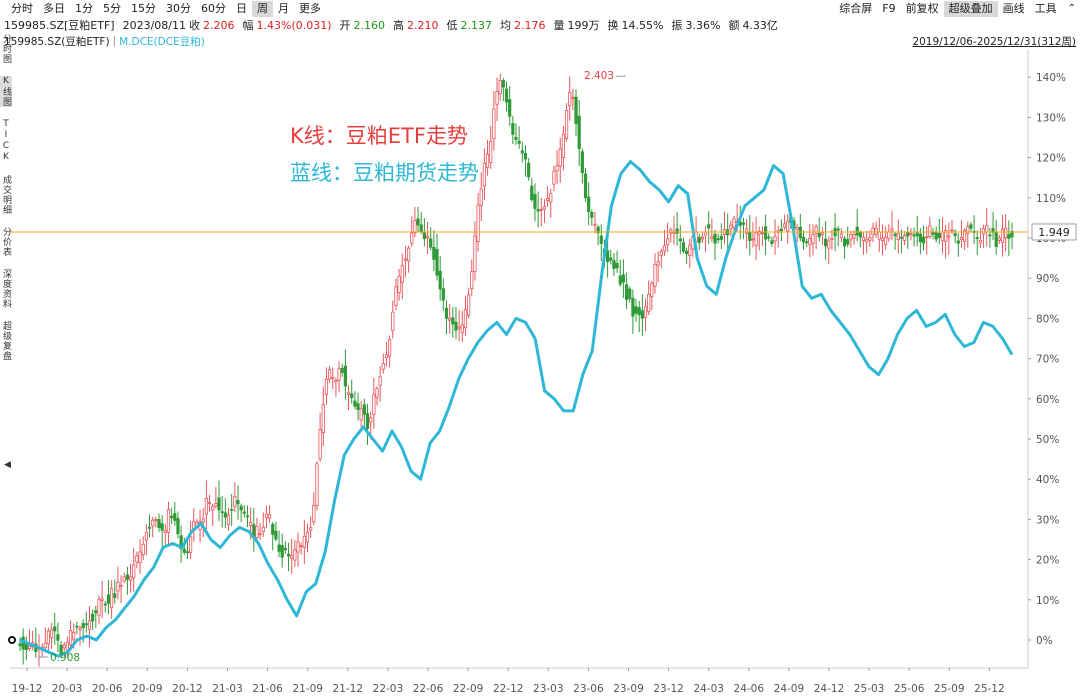  What do you see at coordinates (6, 49) in the screenshot?
I see `side-tab-0: 分时图` at bounding box center [6, 49].